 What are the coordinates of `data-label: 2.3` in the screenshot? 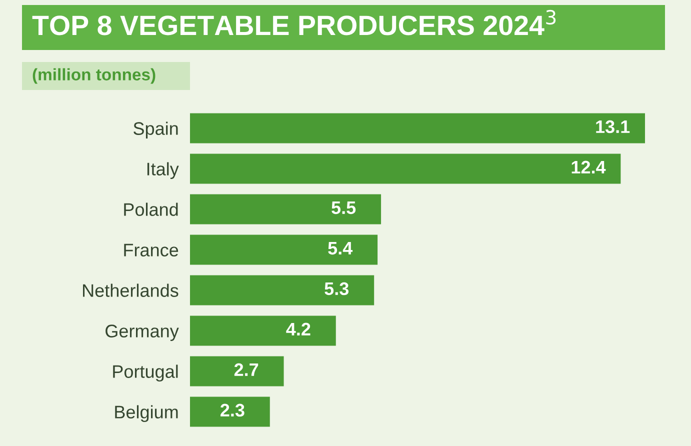 It's located at (232, 410).